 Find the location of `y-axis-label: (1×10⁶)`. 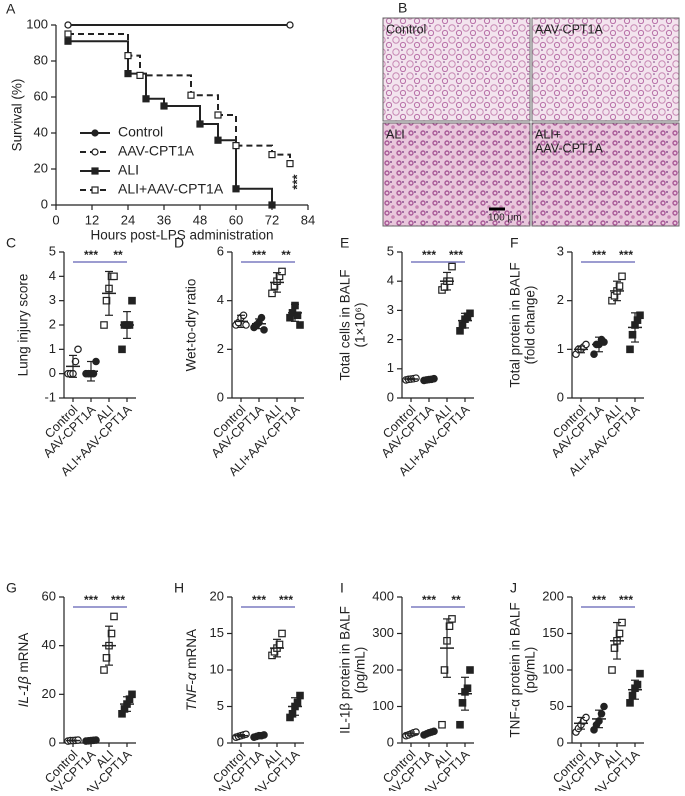

y-axis-label: (1×10⁶) is located at coordinates (360, 325).